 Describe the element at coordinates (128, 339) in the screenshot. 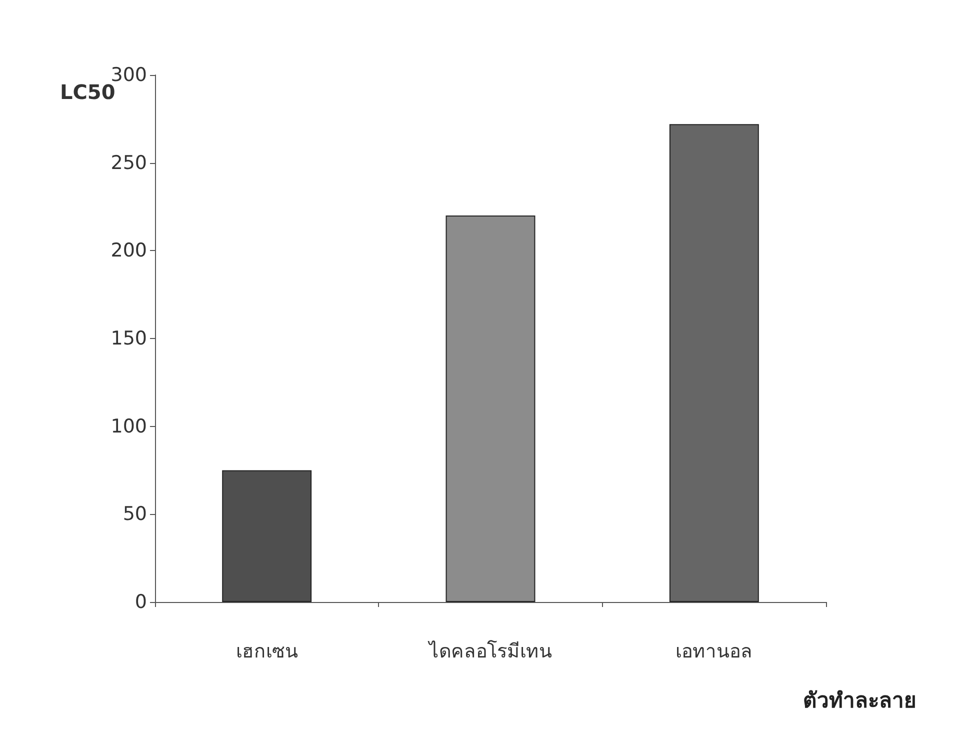

I see `y-tick-label: 150` at that location.